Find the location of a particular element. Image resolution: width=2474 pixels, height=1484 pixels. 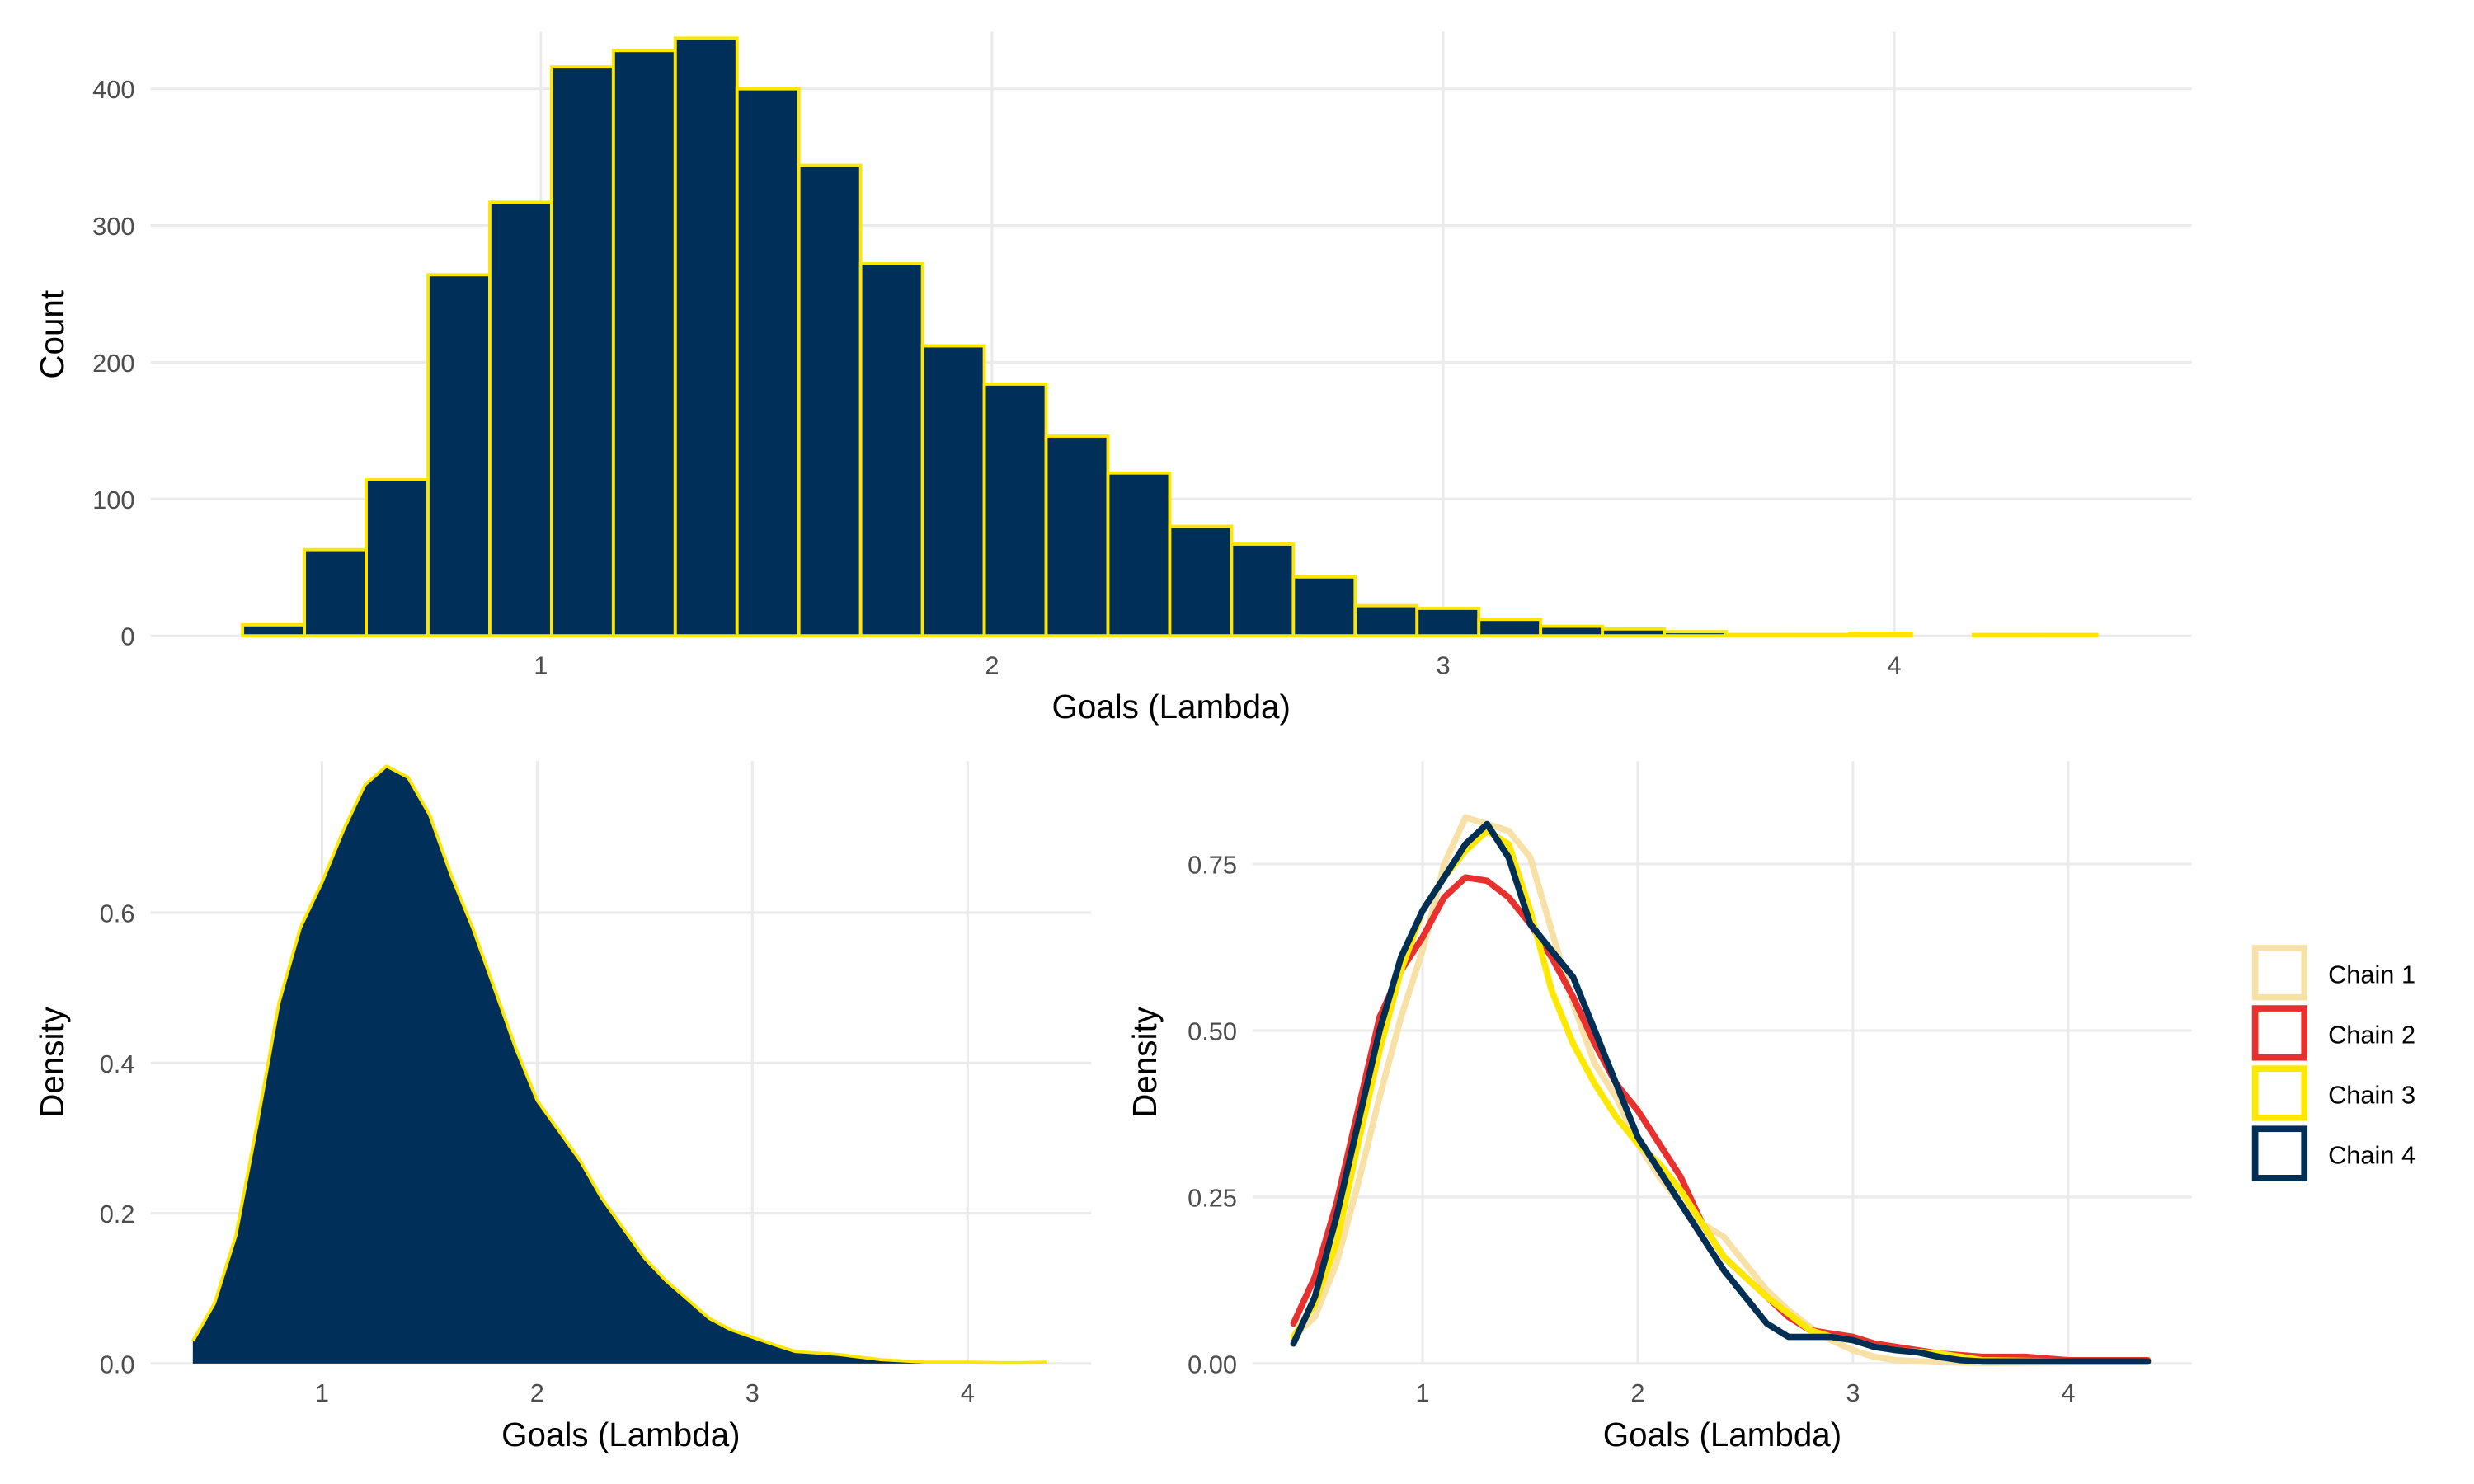

y-tick-label: 100 is located at coordinates (113, 500).